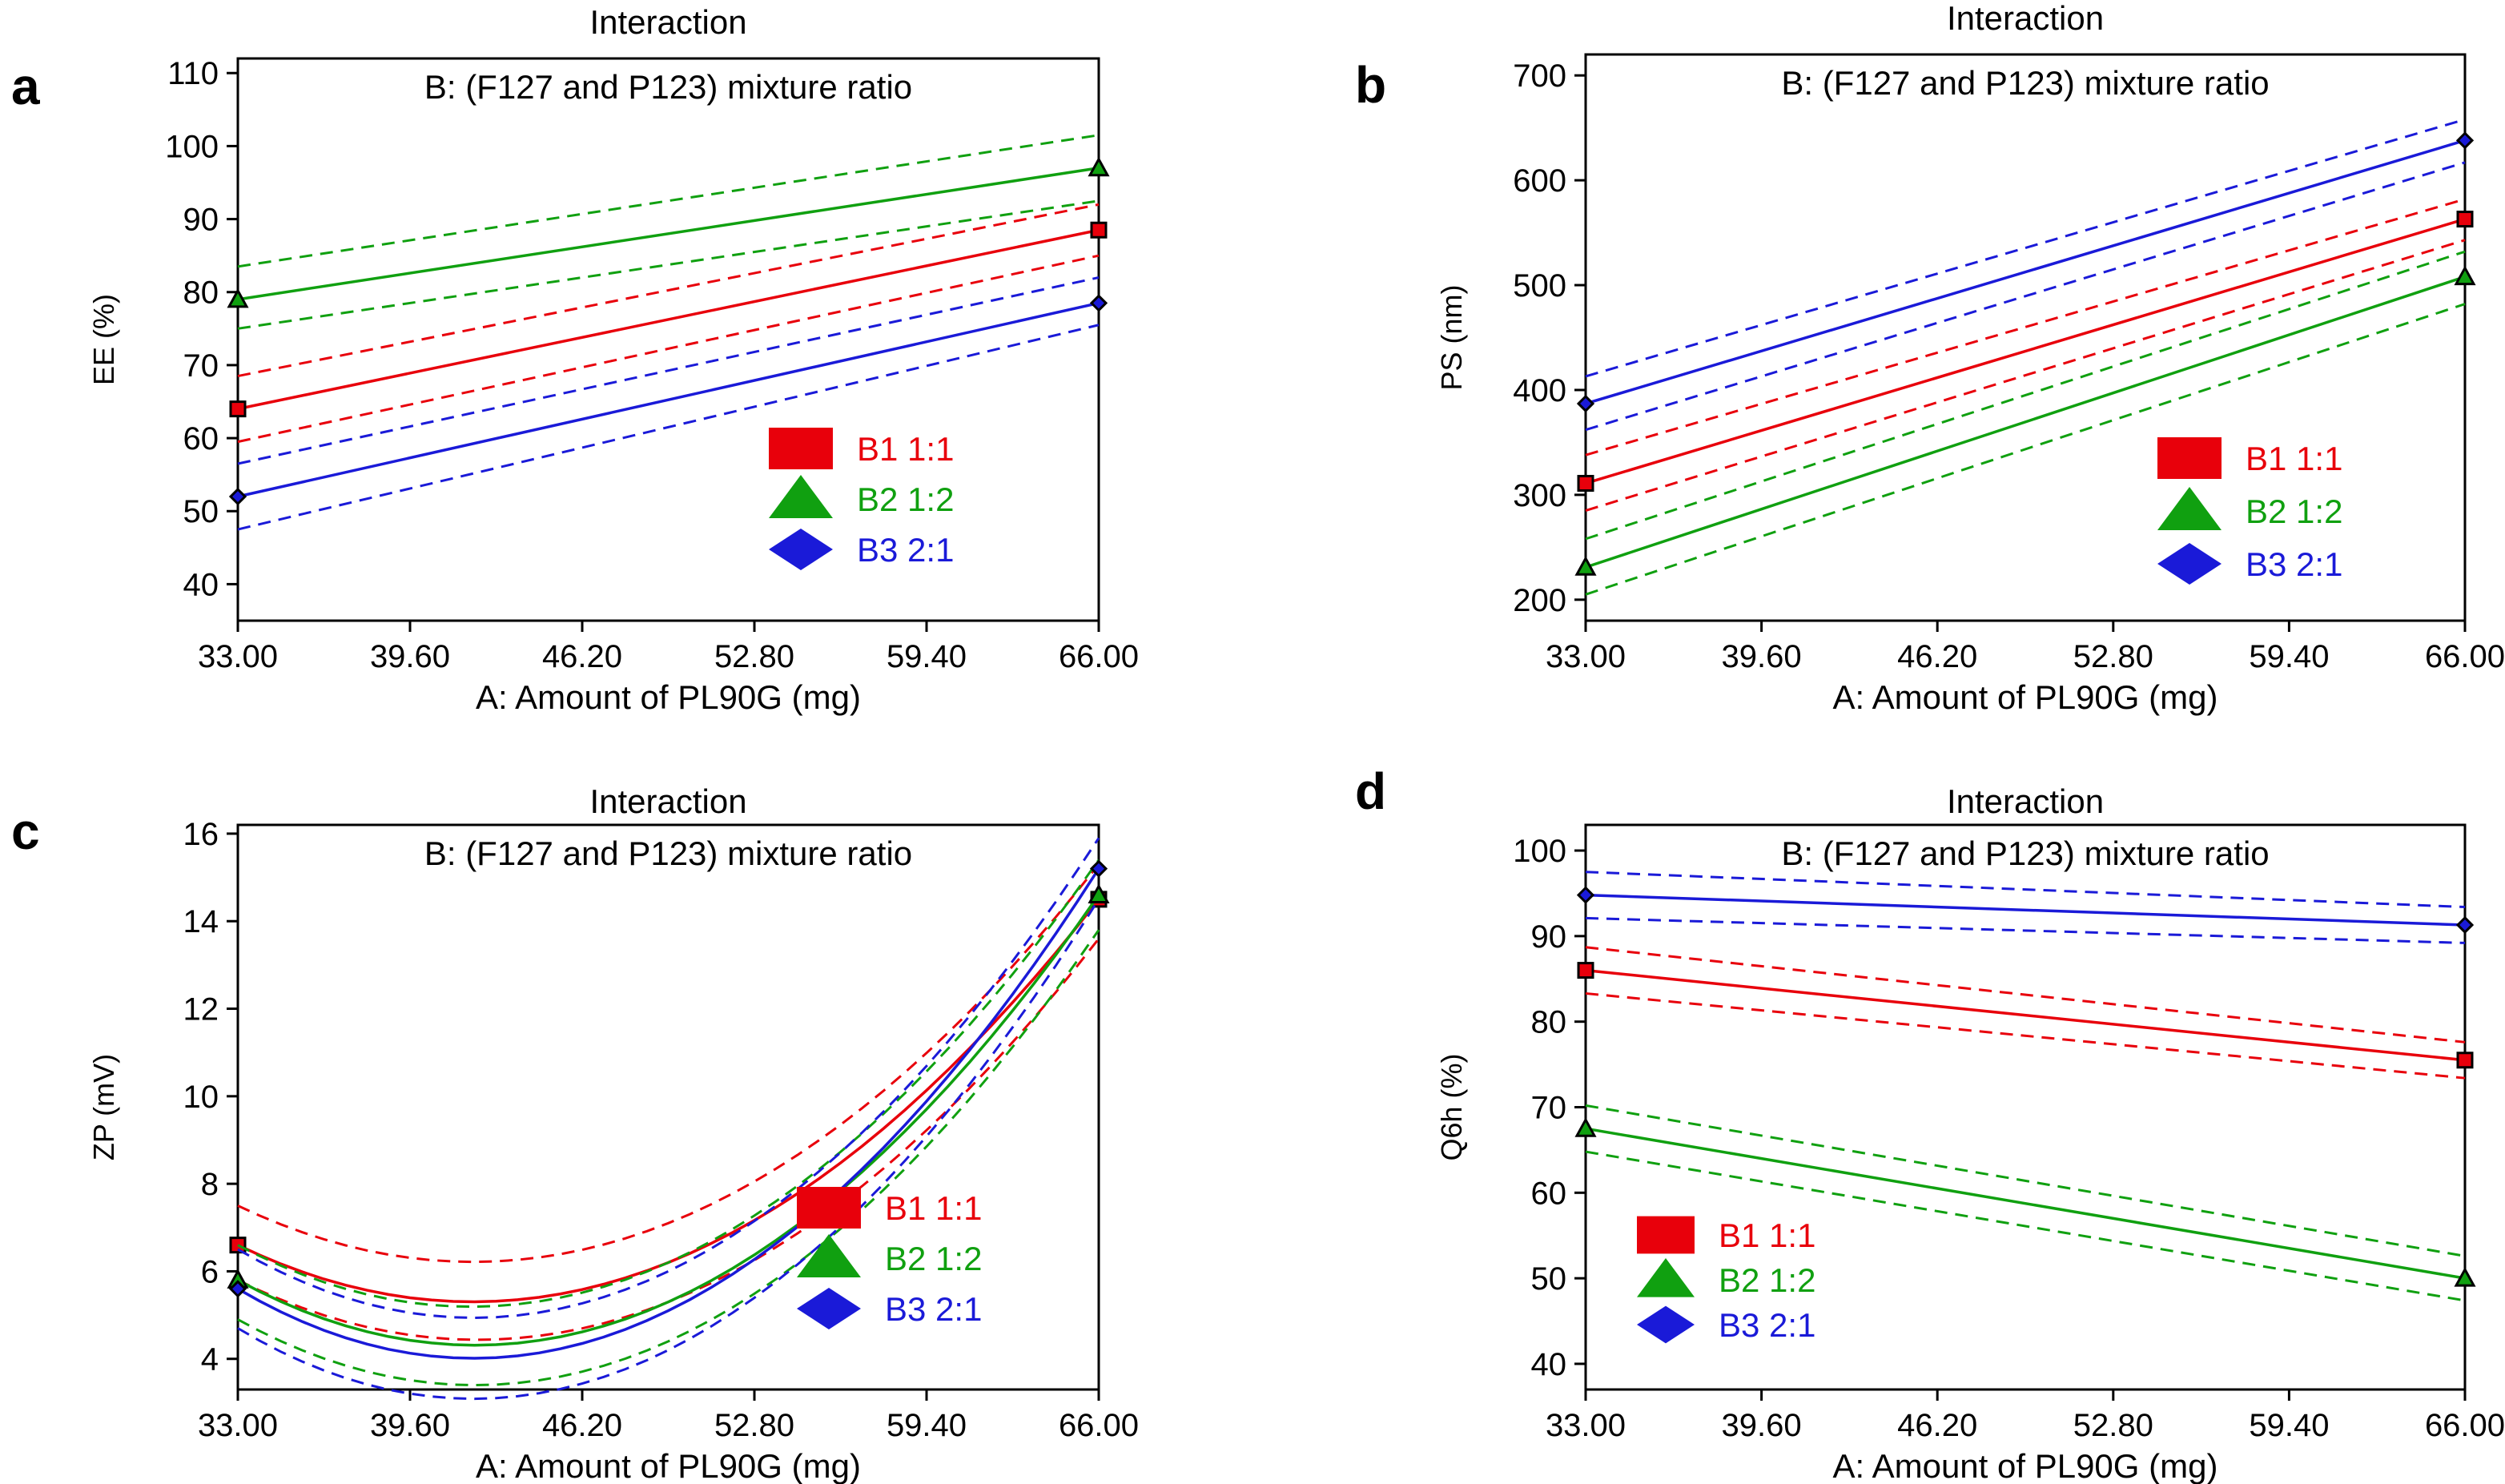  I want to click on y-tick-label: 6, so click(210, 1271).